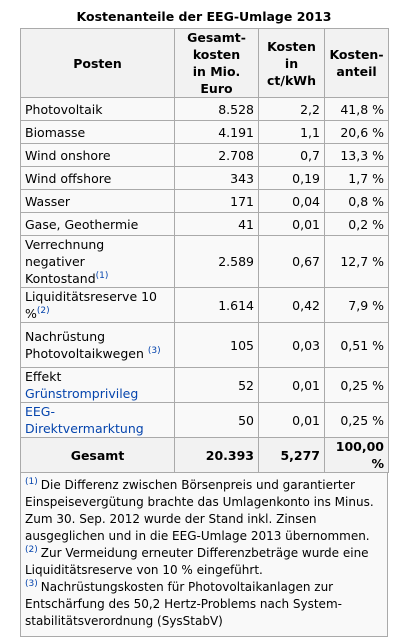  Describe the element at coordinates (97, 224) in the screenshot. I see `row-label: Gase, Geothermie` at that location.